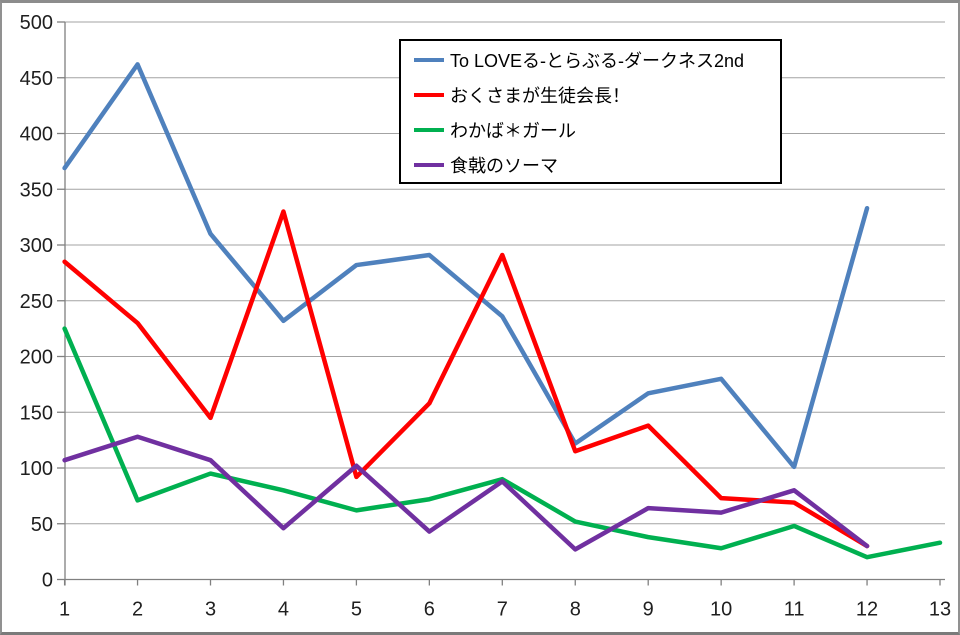 This screenshot has height=635, width=960. I want to click on legend-label: わかば＊ガール, so click(513, 130).